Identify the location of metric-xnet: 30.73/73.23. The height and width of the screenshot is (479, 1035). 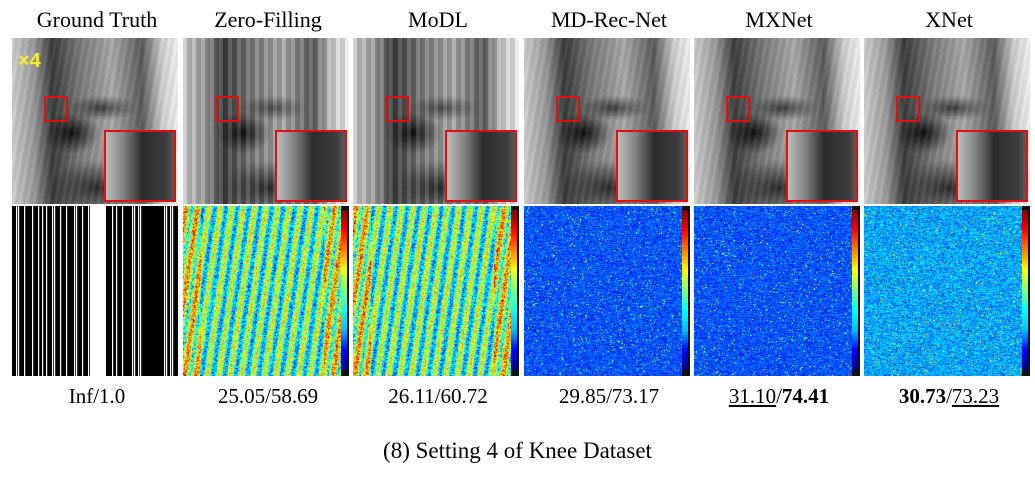
(949, 396).